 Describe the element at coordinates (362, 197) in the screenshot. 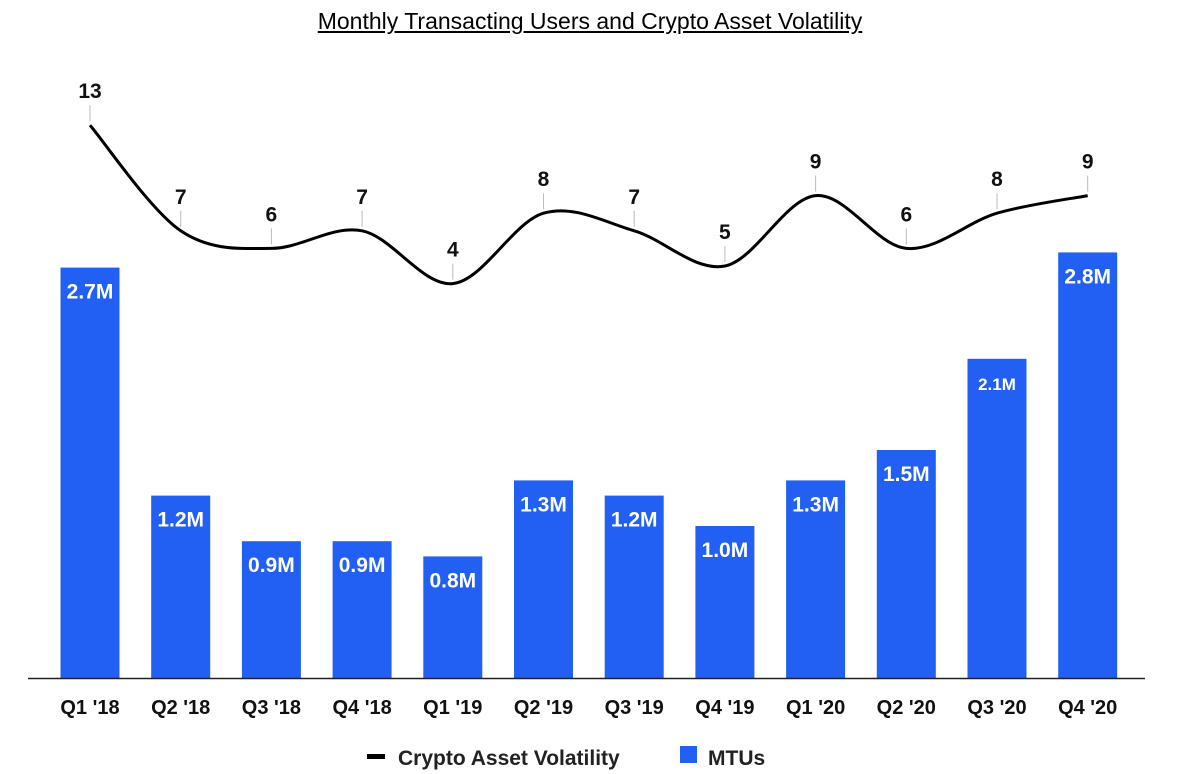

I see `volatility-label-q4-18: 7` at that location.